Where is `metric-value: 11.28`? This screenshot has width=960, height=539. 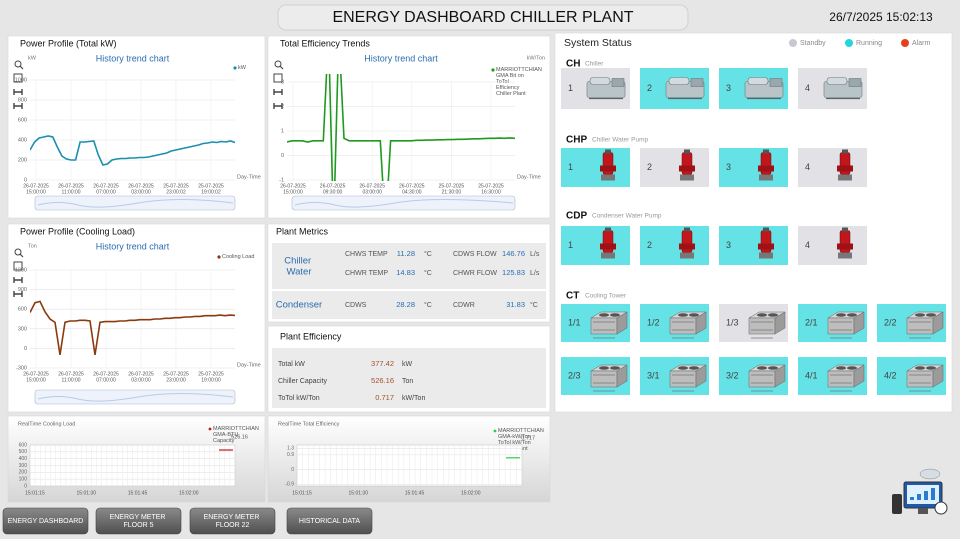
metric-value: 11.28 is located at coordinates (406, 253).